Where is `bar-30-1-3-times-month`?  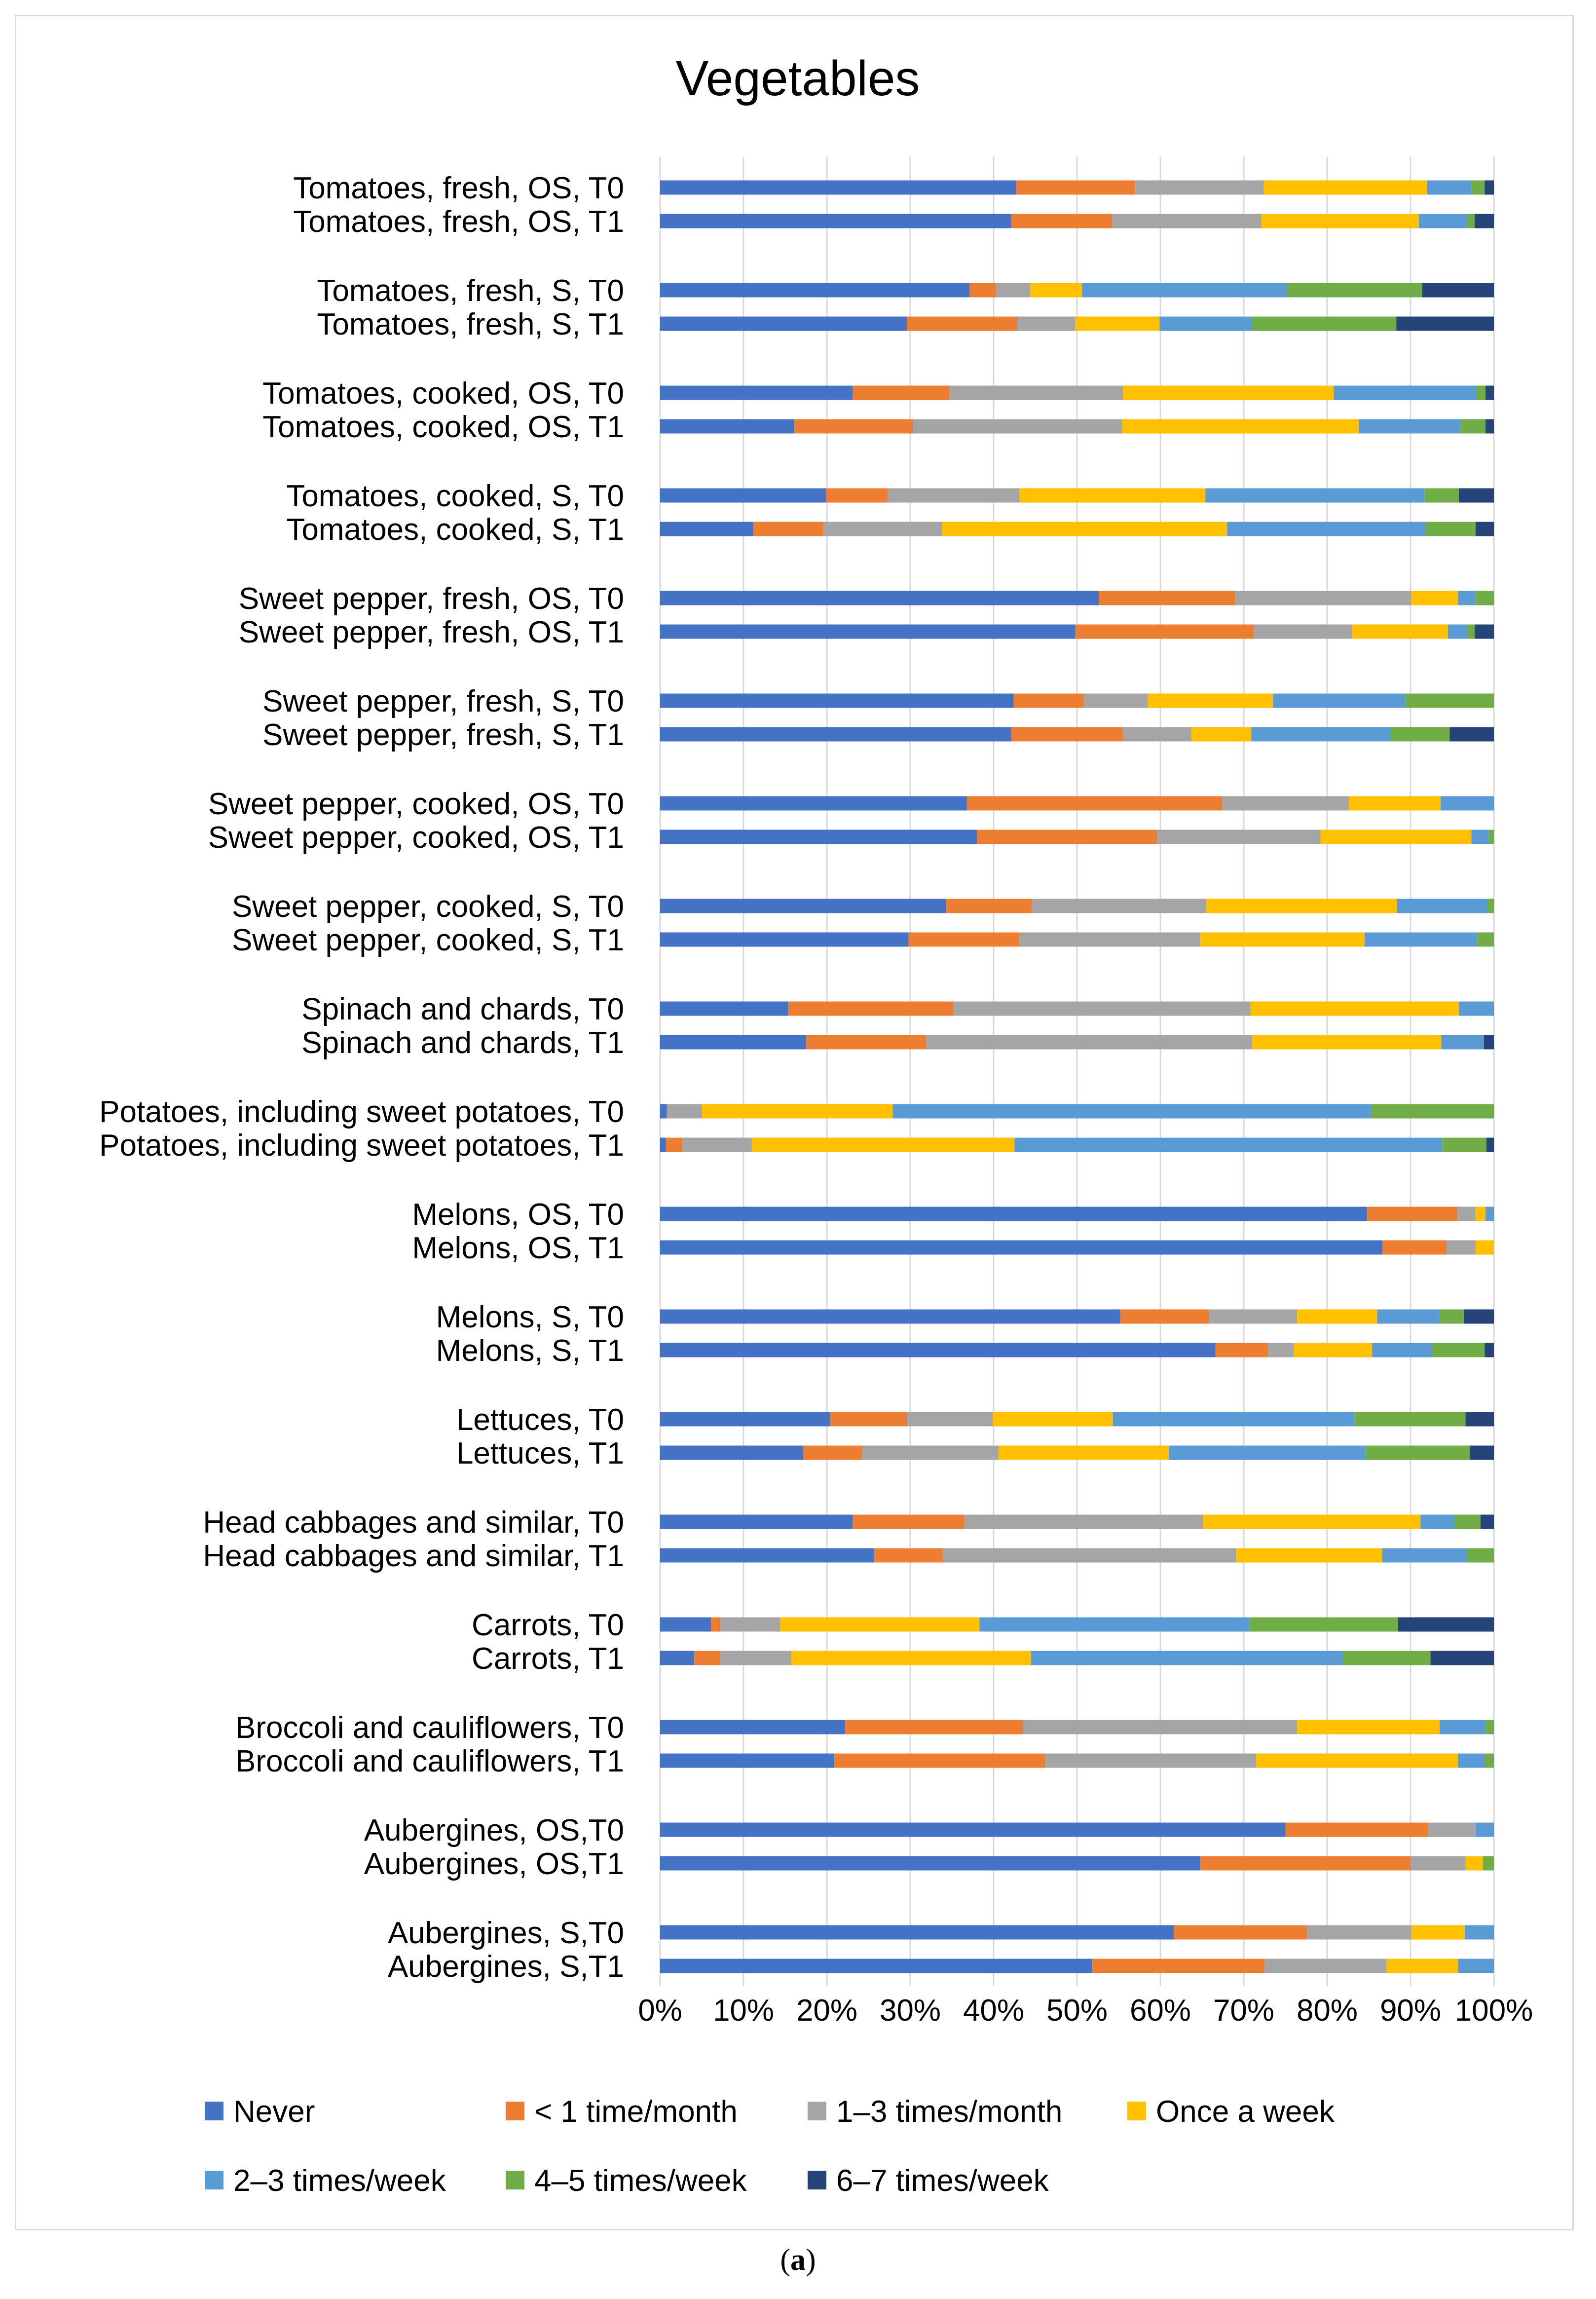 bar-30-1-3-times-month is located at coordinates (1161, 1727).